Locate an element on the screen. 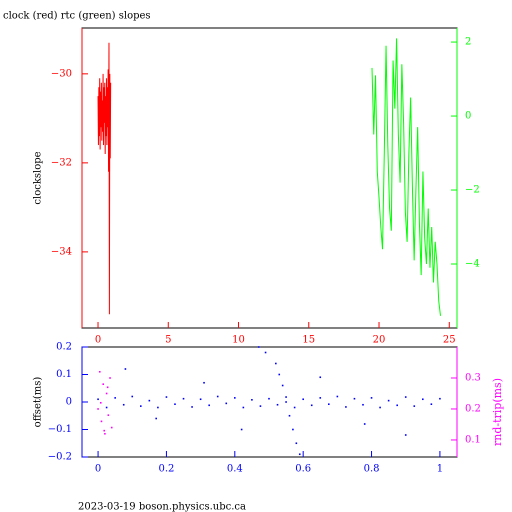 Image resolution: width=512 pixels, height=512 pixels. y-tick-label: −2 is located at coordinates (472, 190).